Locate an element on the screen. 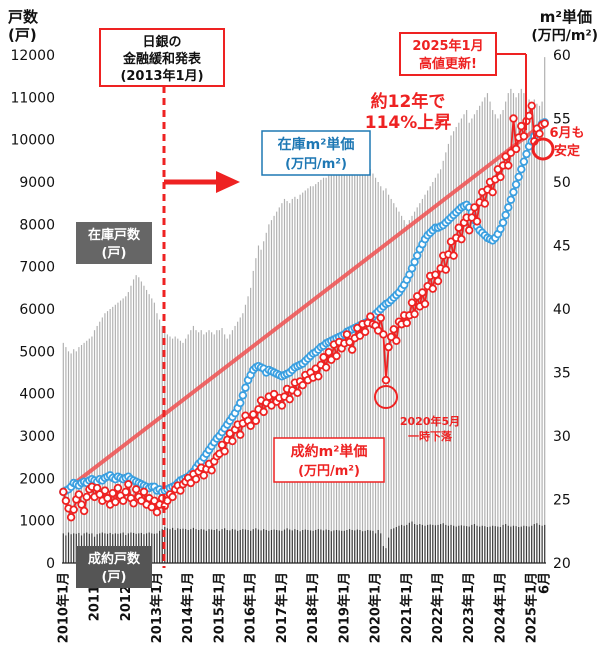  y-right-tick: 20 is located at coordinates (562, 564).